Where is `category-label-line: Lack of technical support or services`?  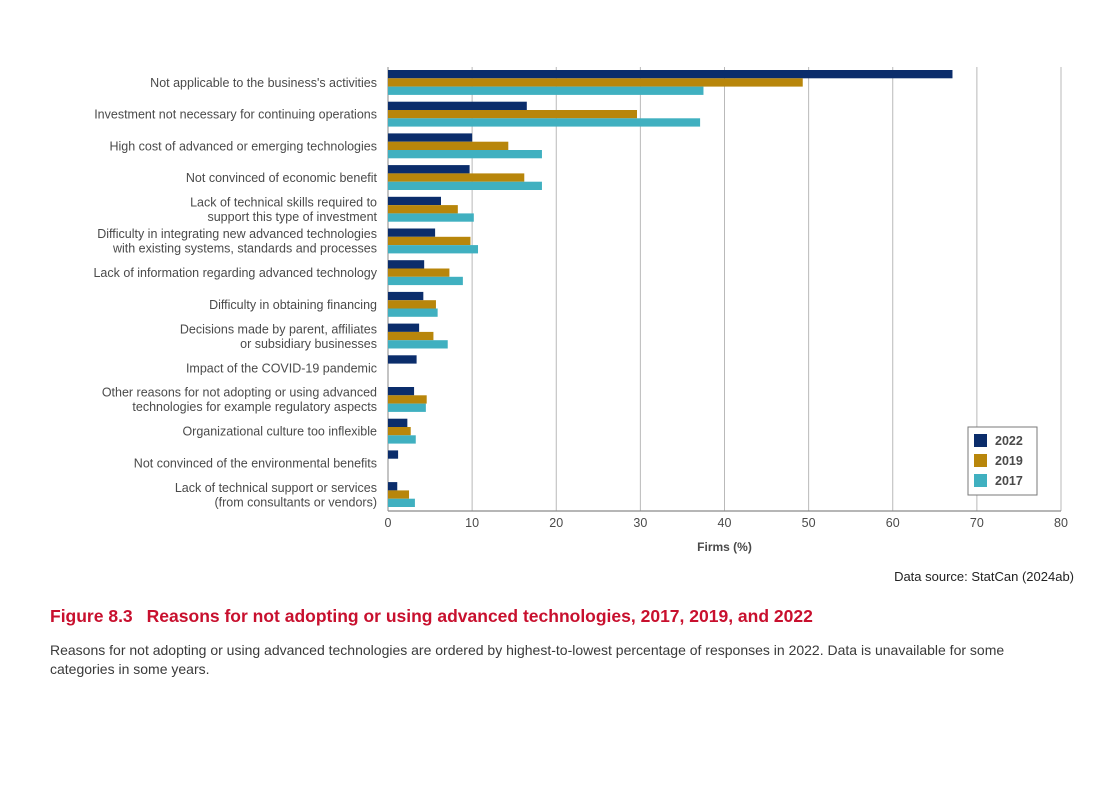 category-label-line: Lack of technical support or services is located at coordinates (276, 488).